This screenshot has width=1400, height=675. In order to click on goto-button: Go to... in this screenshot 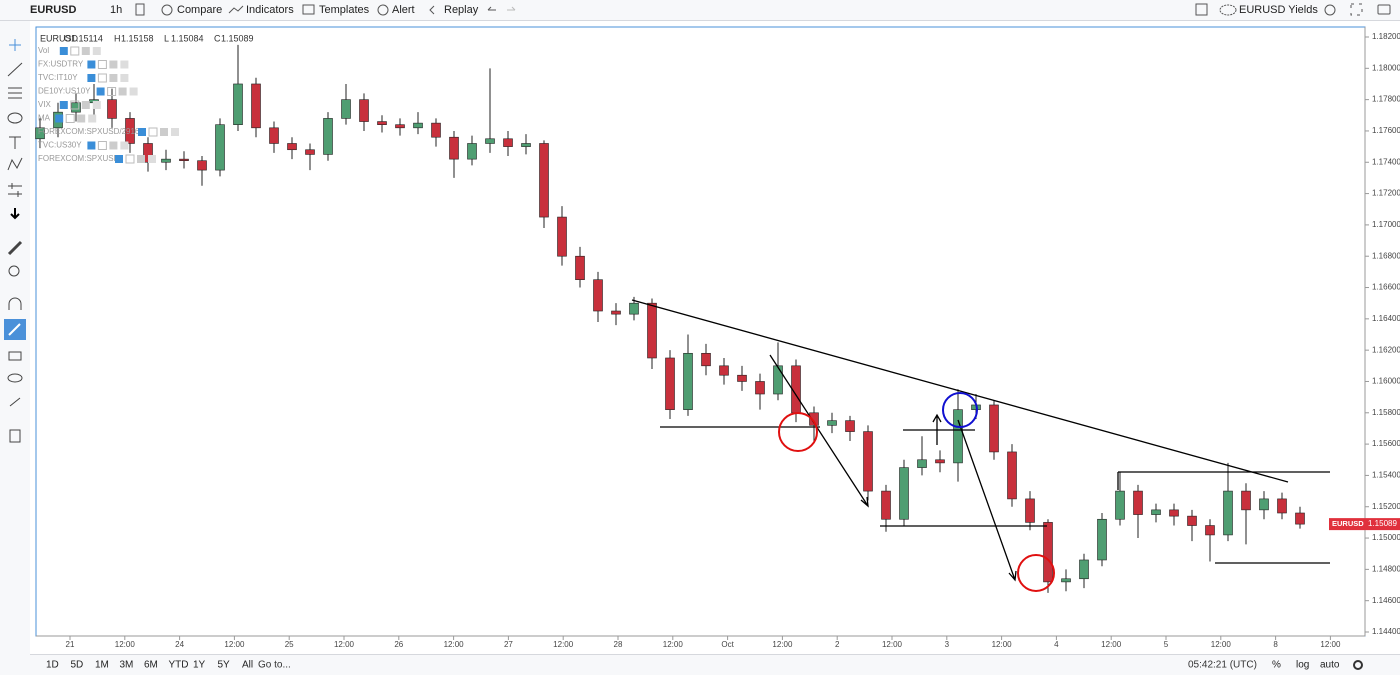, I will do `click(274, 665)`.